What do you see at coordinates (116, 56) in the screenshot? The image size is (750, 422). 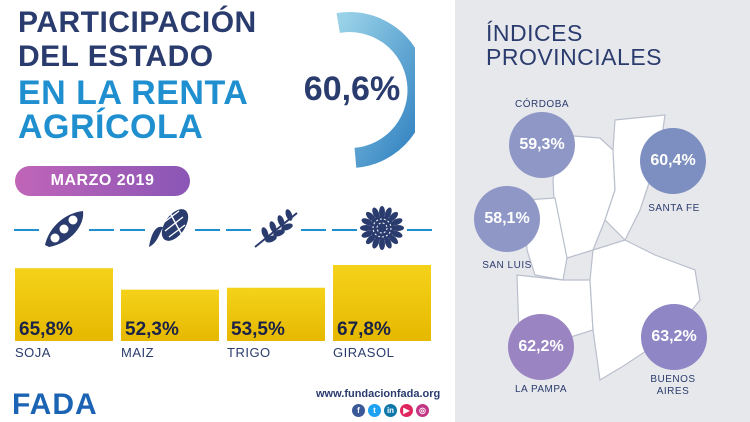 I see `title-line-2: DEL ESTADO` at bounding box center [116, 56].